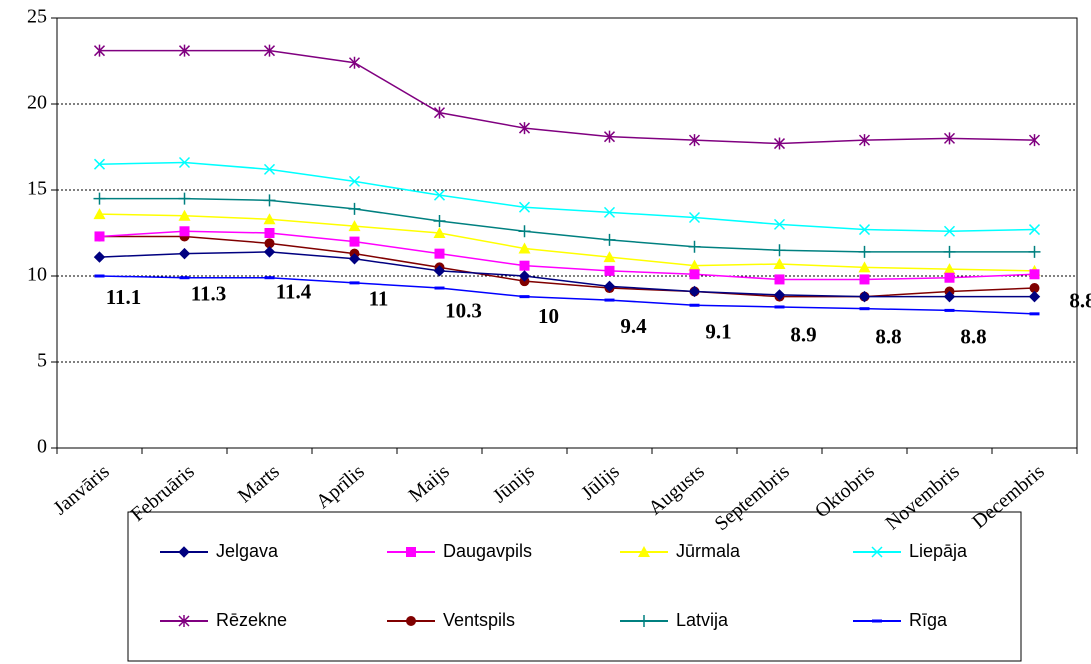  Describe the element at coordinates (600, 482) in the screenshot. I see `x-tick-label: Jūlijs` at that location.